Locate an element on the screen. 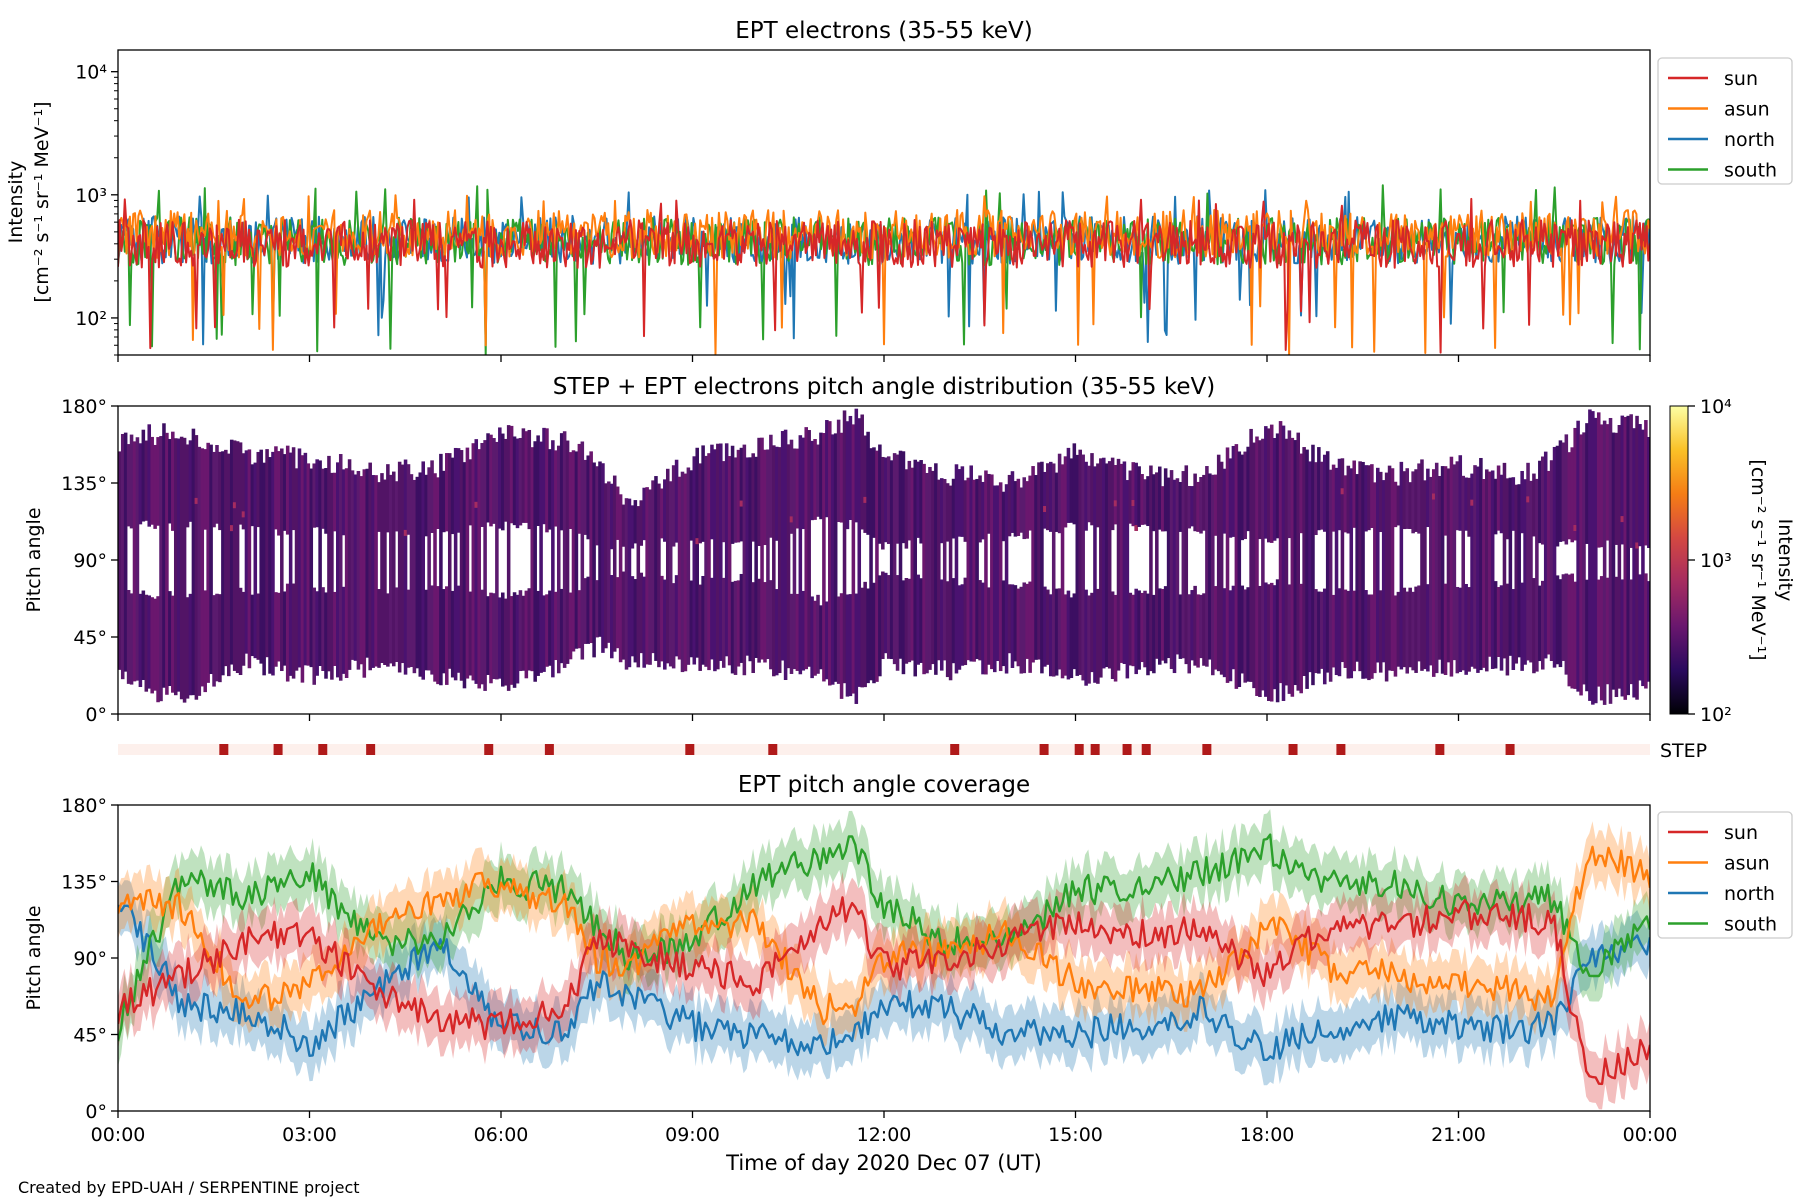  x-tick-label: 18:00 is located at coordinates (1267, 1135).